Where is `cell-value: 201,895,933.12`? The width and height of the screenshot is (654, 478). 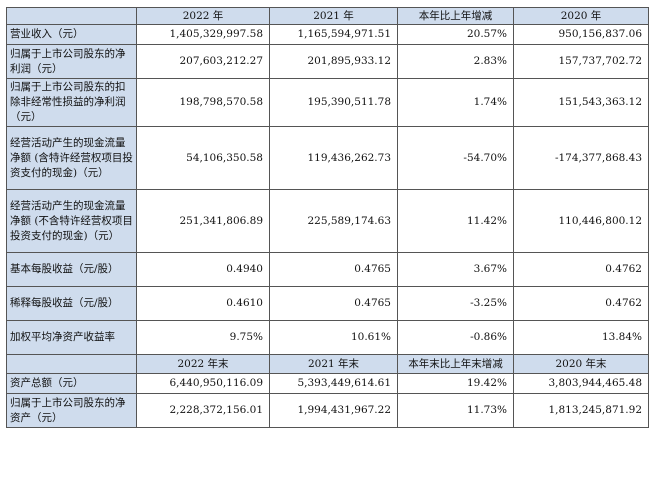 cell-value: 201,895,933.12 is located at coordinates (333, 61).